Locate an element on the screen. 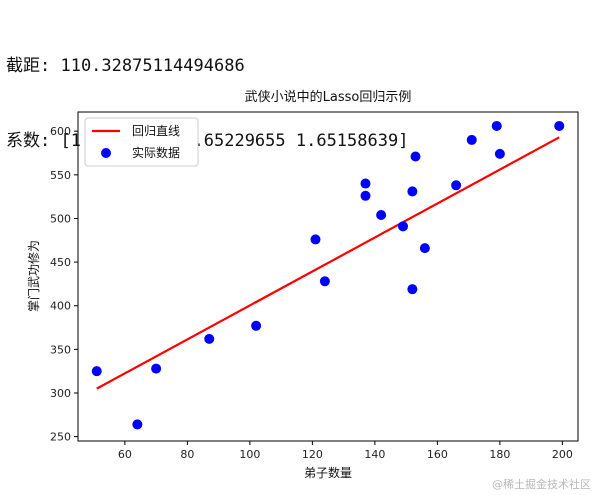 The image size is (601, 495). y-tick-label: 250 is located at coordinates (60, 437).